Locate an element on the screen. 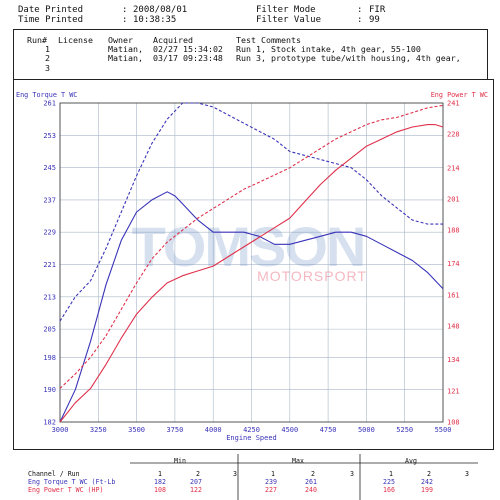 The image size is (500, 500). y-left-tick-label: 182 is located at coordinates (49, 423).